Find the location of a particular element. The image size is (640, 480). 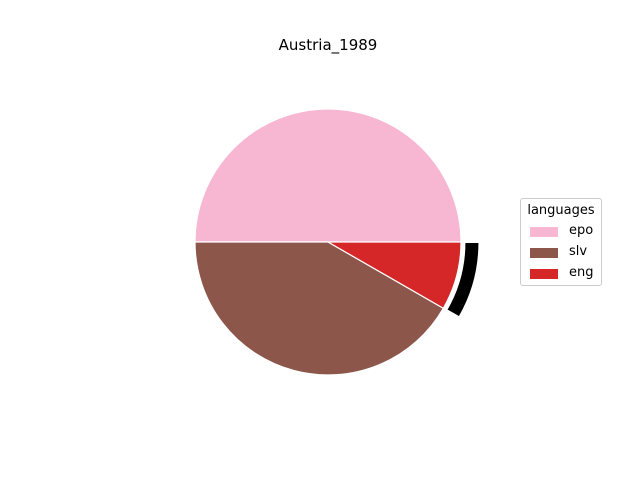

legend-label-eng: eng is located at coordinates (581, 272).